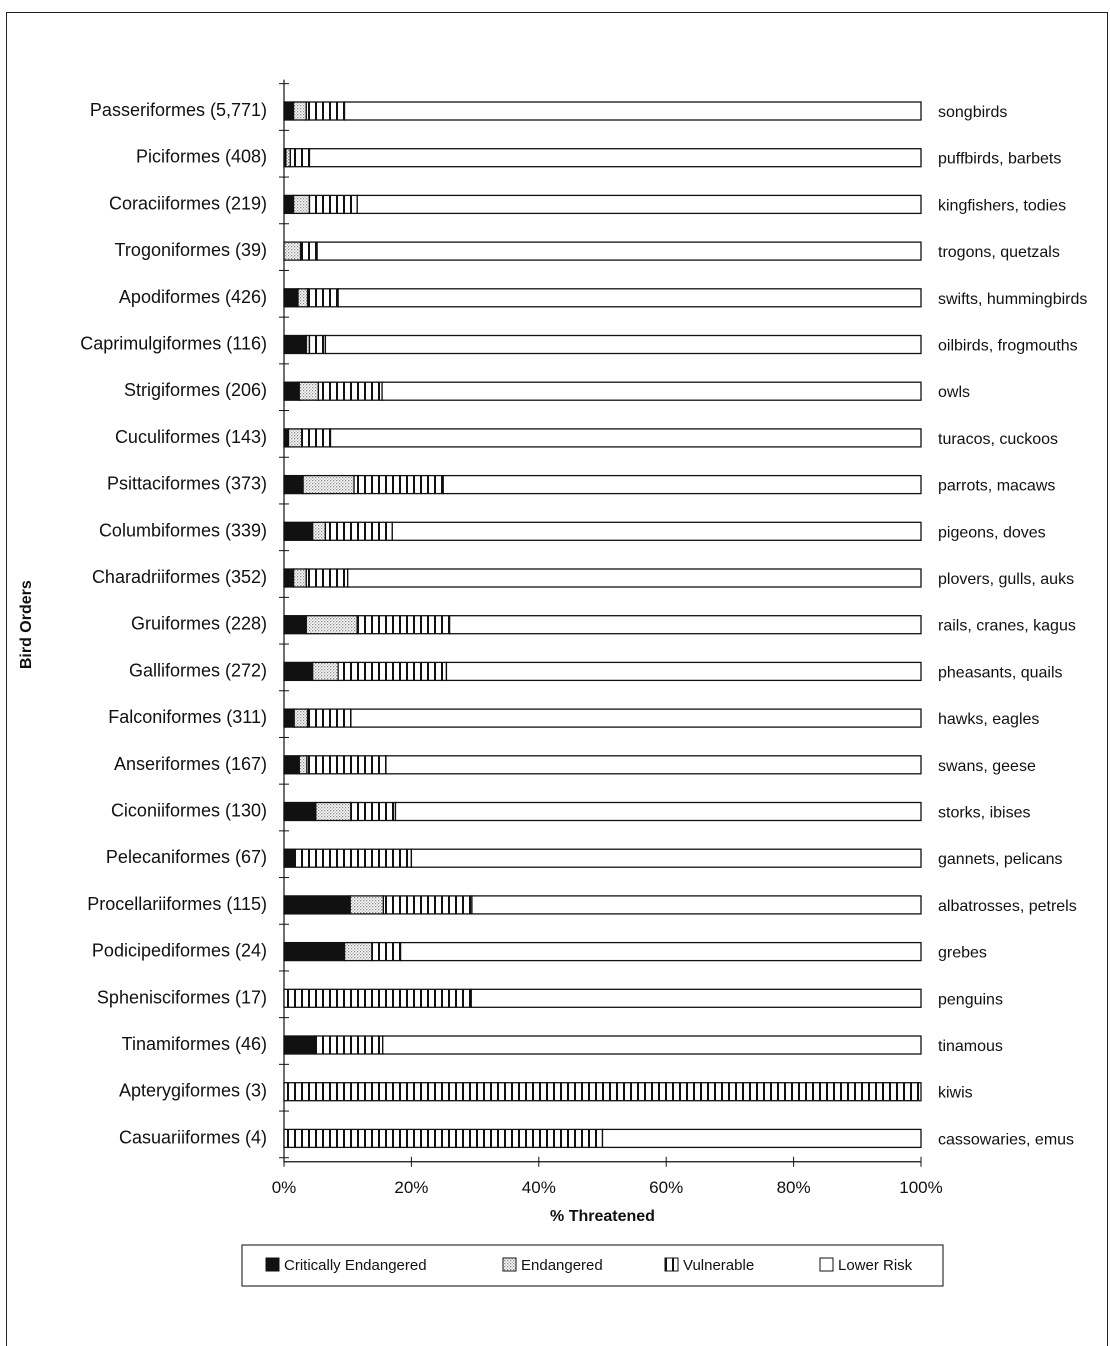  Describe the element at coordinates (992, 532) in the screenshot. I see `common-name-label: pigeons, doves` at that location.